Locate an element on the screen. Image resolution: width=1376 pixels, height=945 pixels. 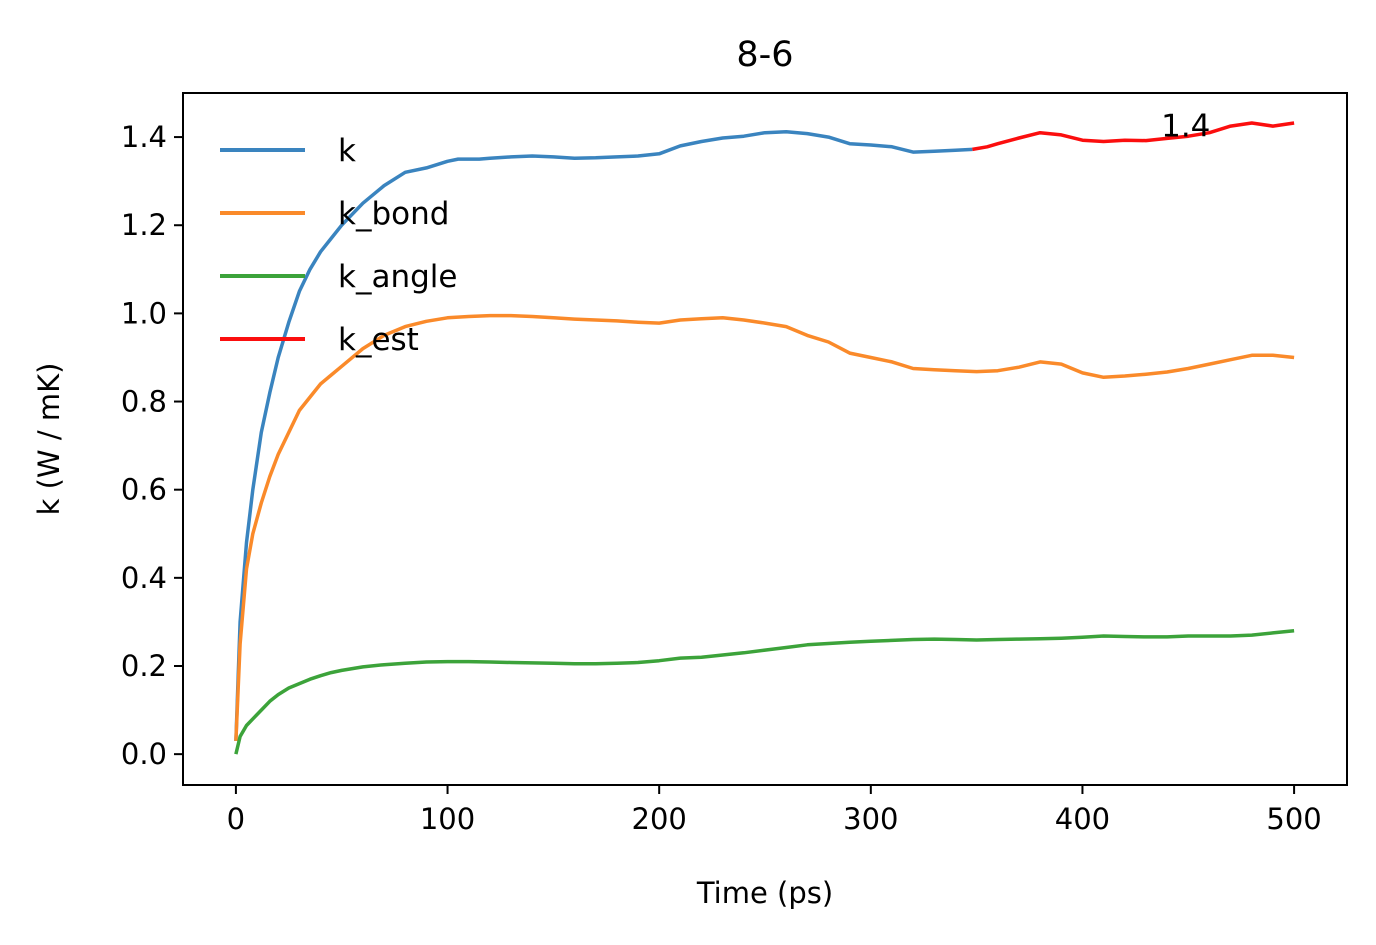
chart-title: 8-6 is located at coordinates (764, 55).